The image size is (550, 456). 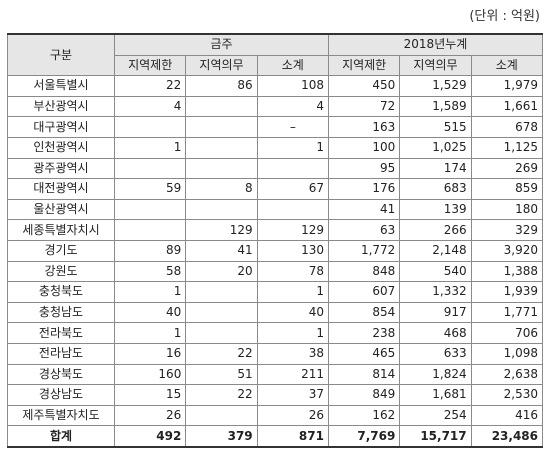 What do you see at coordinates (435, 312) in the screenshot?
I see `value-cell: 917` at bounding box center [435, 312].